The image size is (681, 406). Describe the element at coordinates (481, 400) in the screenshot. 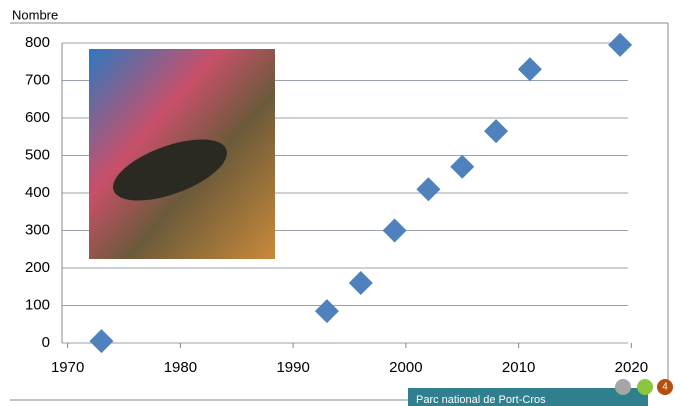

I see `footer-label: Parc national de Port-Cros` at that location.